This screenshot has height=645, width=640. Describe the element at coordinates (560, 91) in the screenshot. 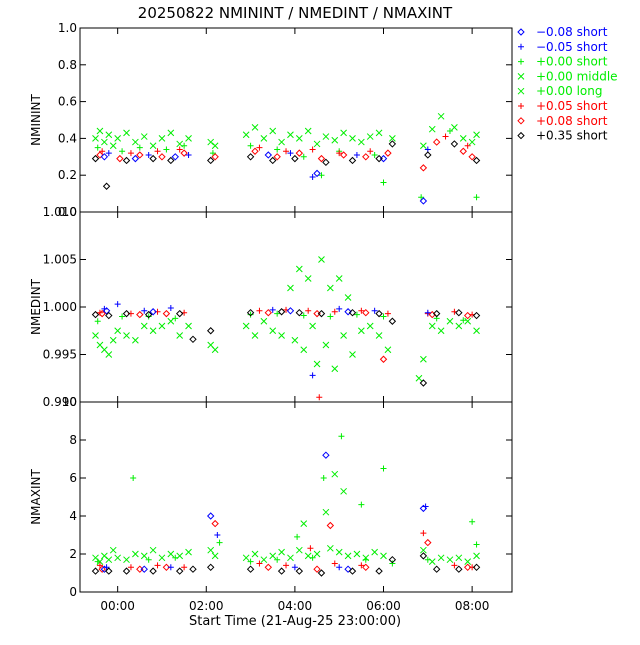

I see `legend-entry: +0.00 long` at that location.